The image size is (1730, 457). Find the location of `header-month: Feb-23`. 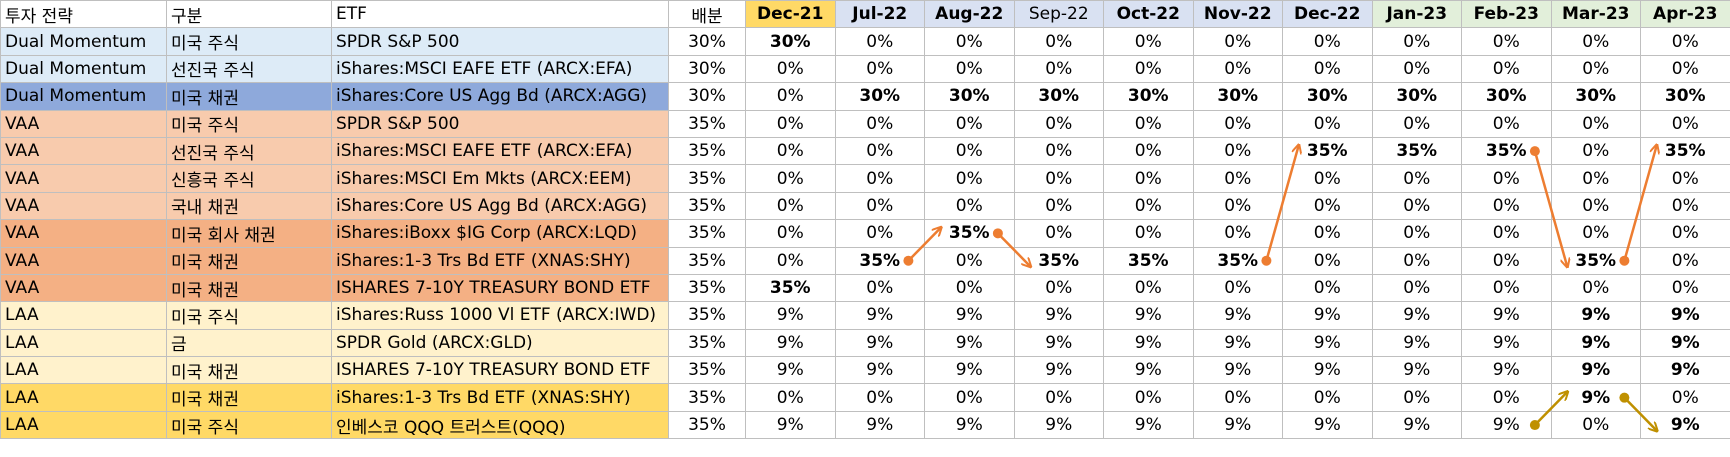

header-month: Feb-23 is located at coordinates (1506, 14).